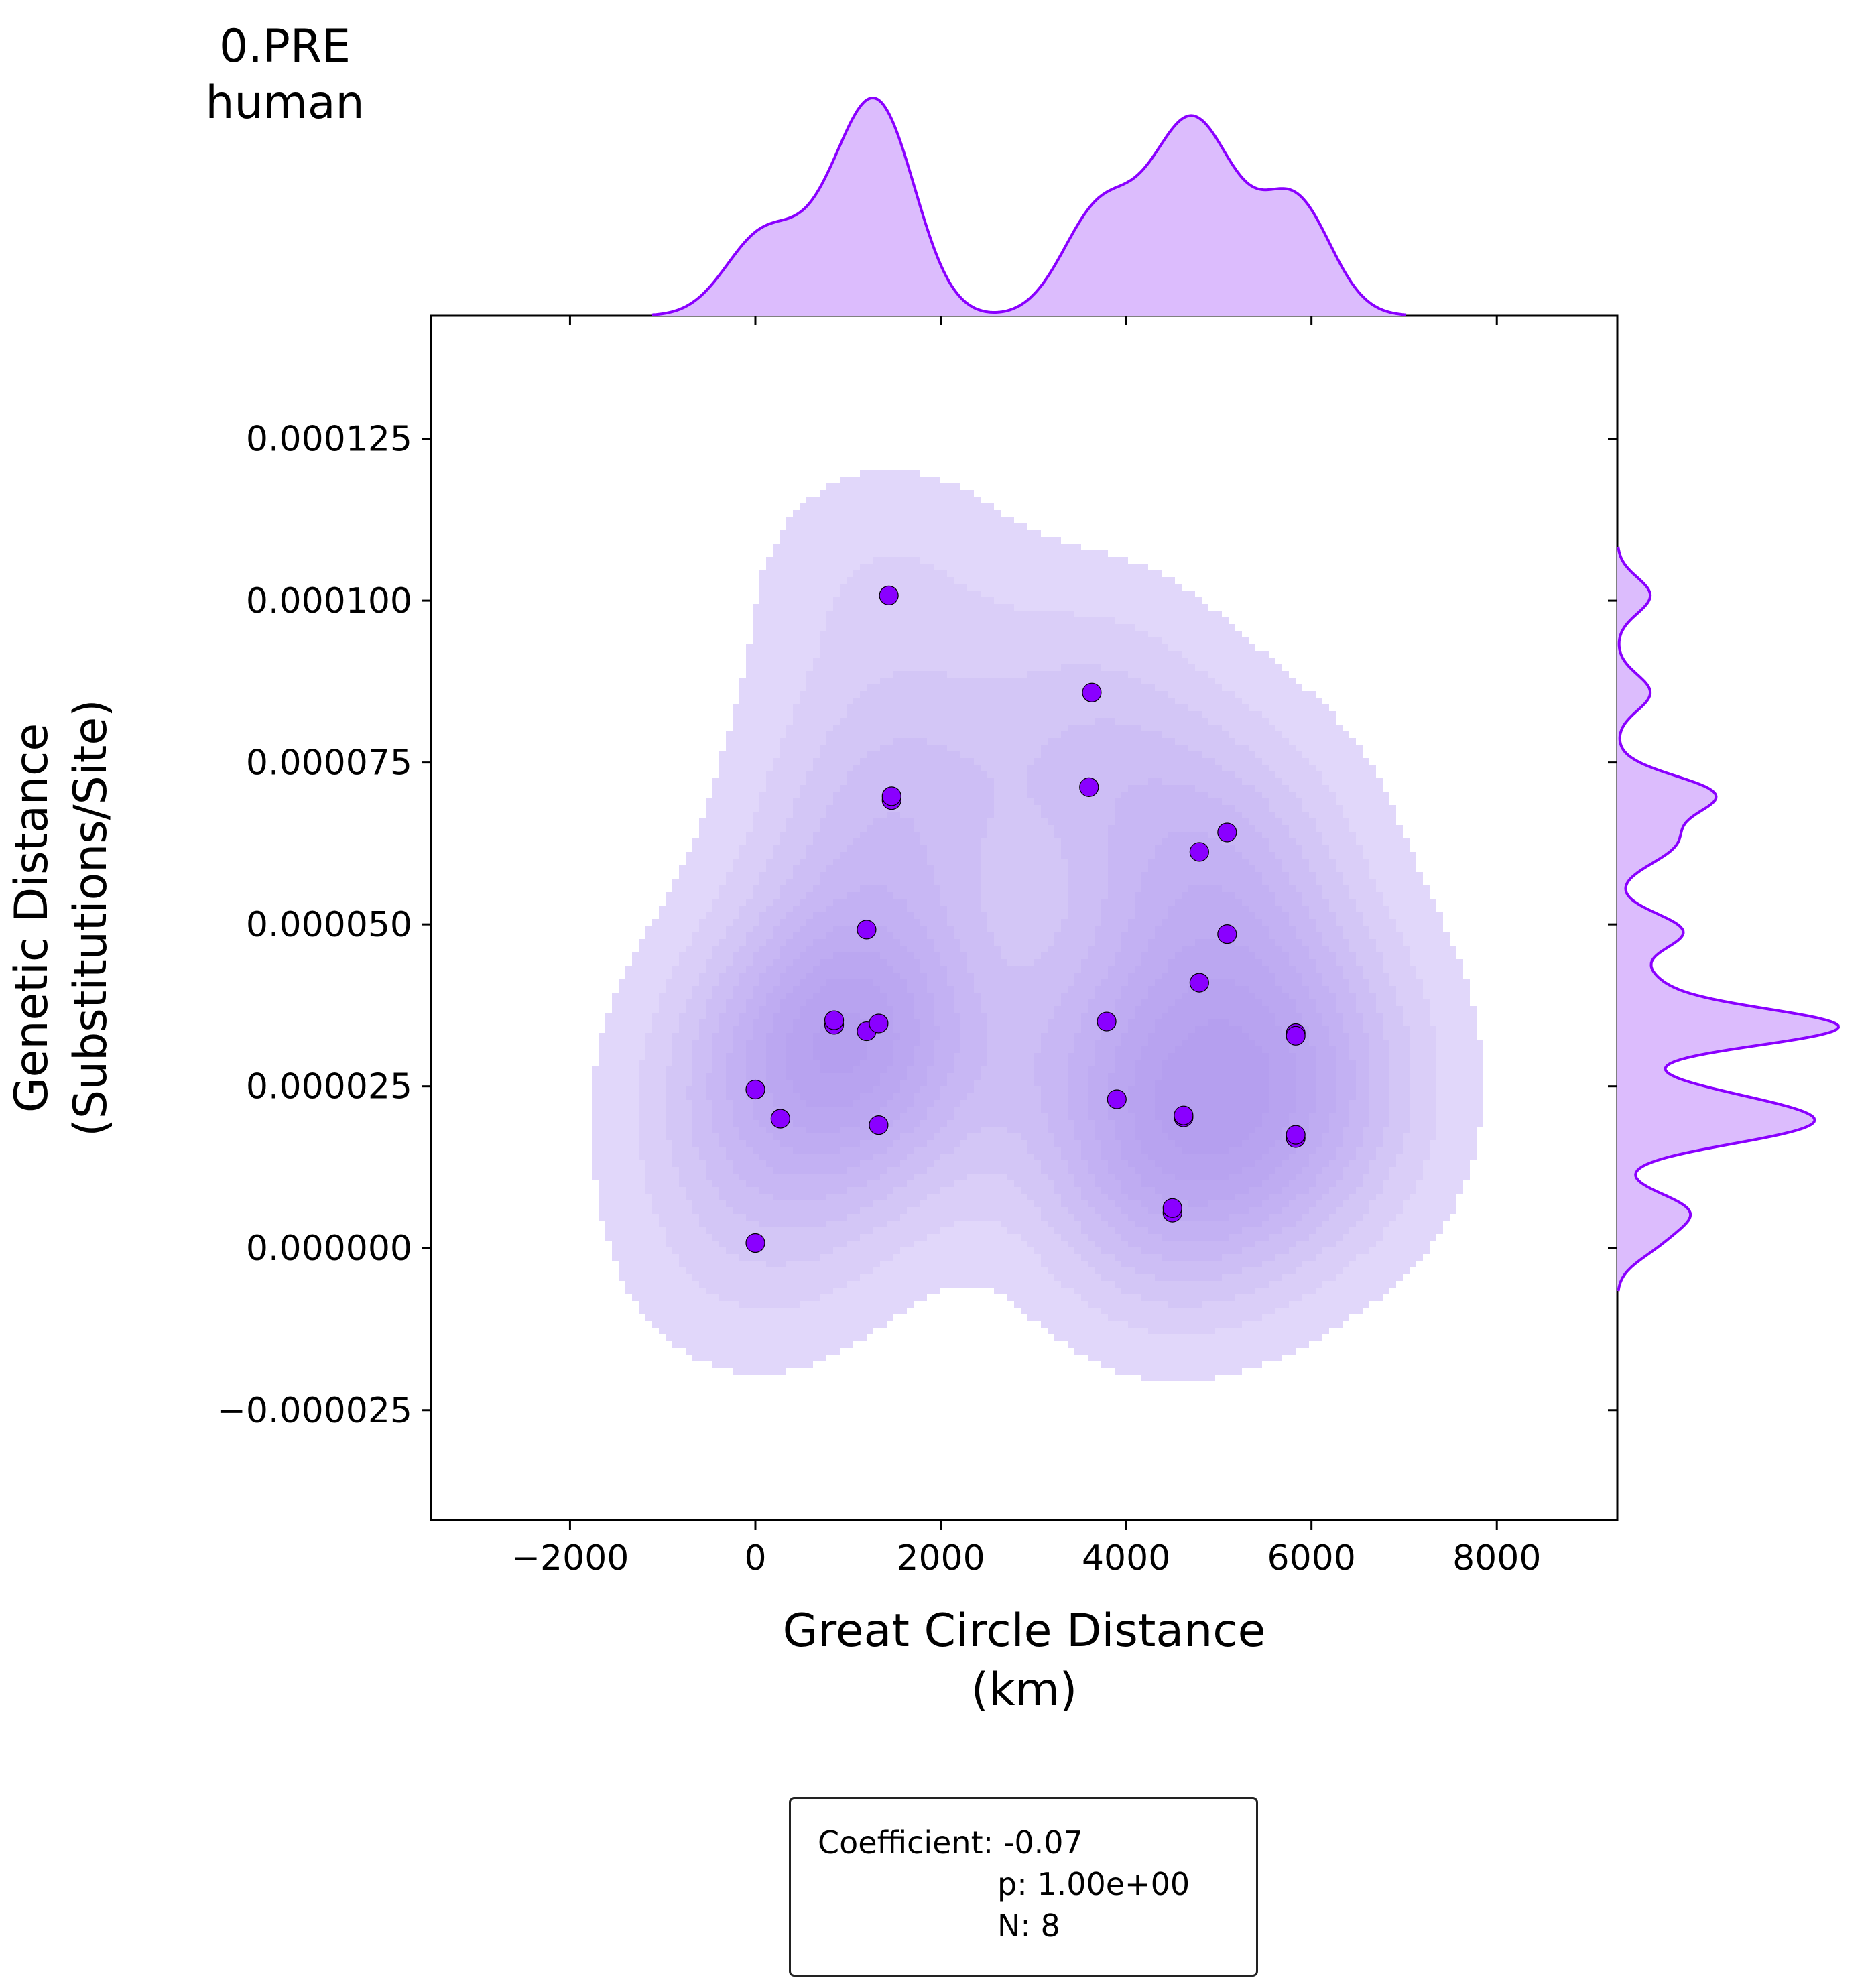 This screenshot has width=1870, height=1988. Describe the element at coordinates (1024, 1631) in the screenshot. I see `x-axis-label-line-1: Great Circle Distance` at that location.